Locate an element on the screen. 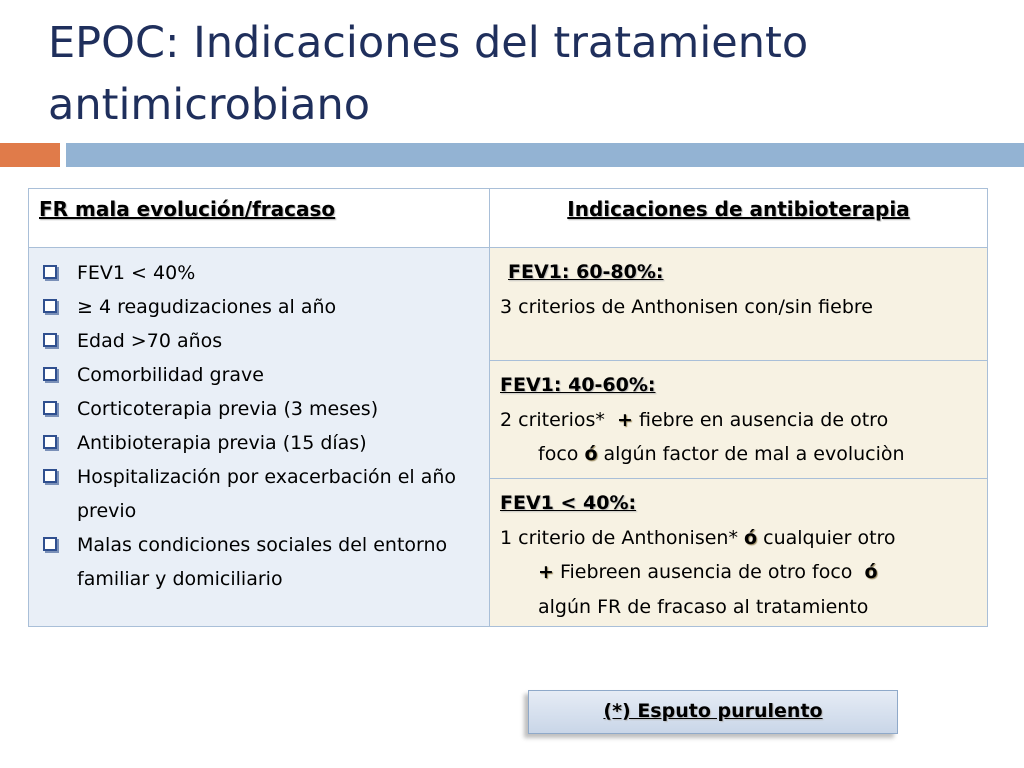  list-item: ≥ 4 reagudizaciones al año is located at coordinates (262, 307).